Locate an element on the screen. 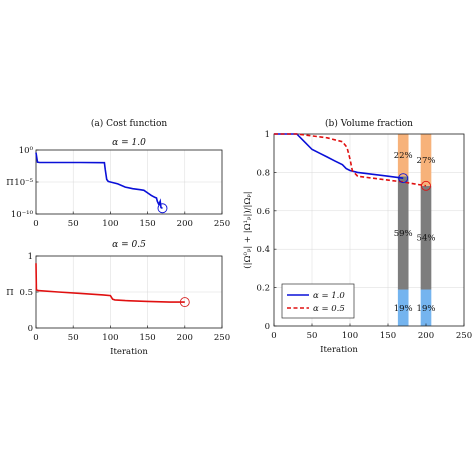 Image resolution: width=474 pixels, height=474 pixels. bar-segment-label: 54% is located at coordinates (426, 239).